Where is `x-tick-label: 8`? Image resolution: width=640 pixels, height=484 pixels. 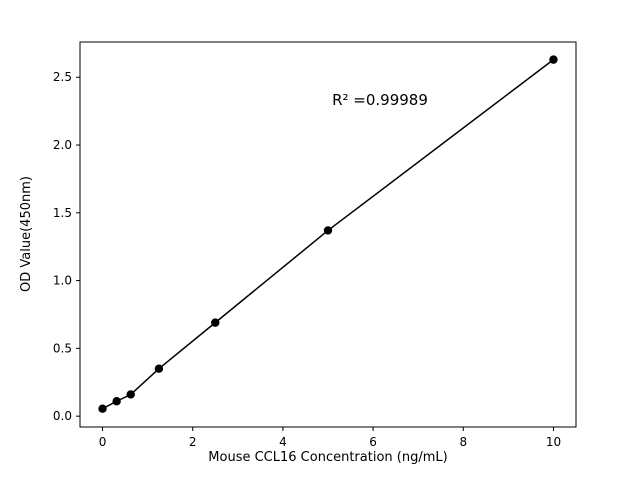 x-tick-label: 8 is located at coordinates (463, 442).